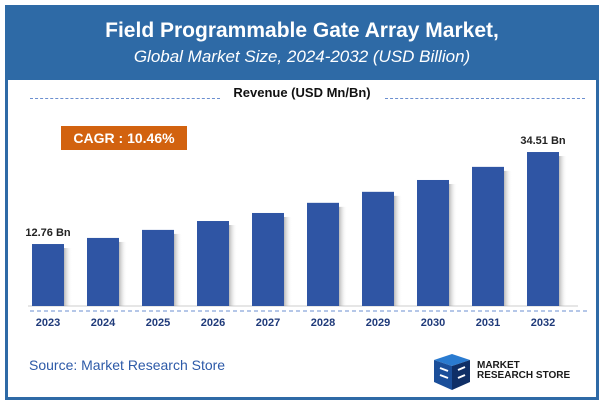  I want to click on chart-title: Field Programmable Gate Array Market,, so click(302, 30).